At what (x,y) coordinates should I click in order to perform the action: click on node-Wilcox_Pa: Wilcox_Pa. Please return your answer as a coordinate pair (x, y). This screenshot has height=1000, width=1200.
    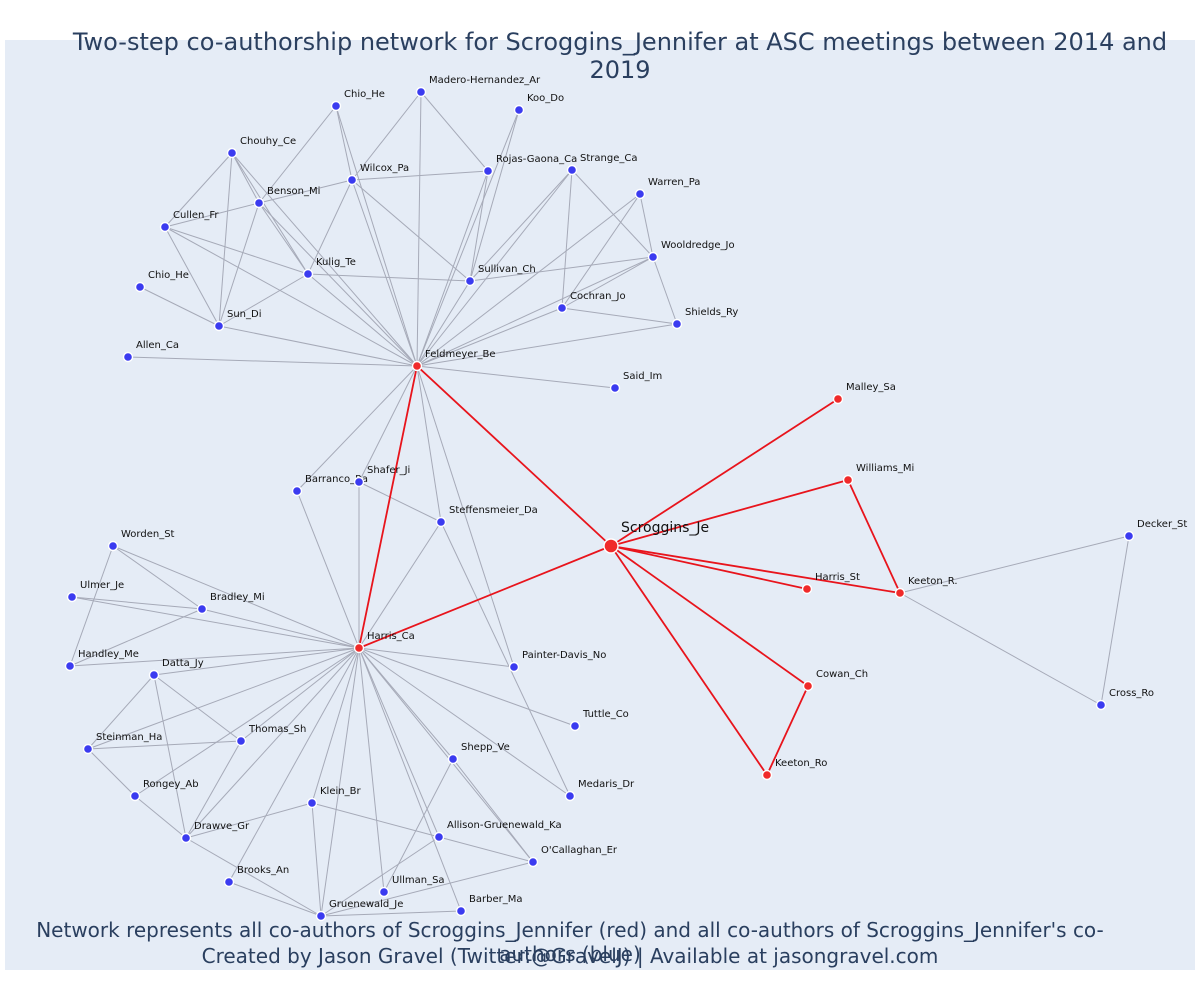
    Looking at the image, I should click on (378, 174).